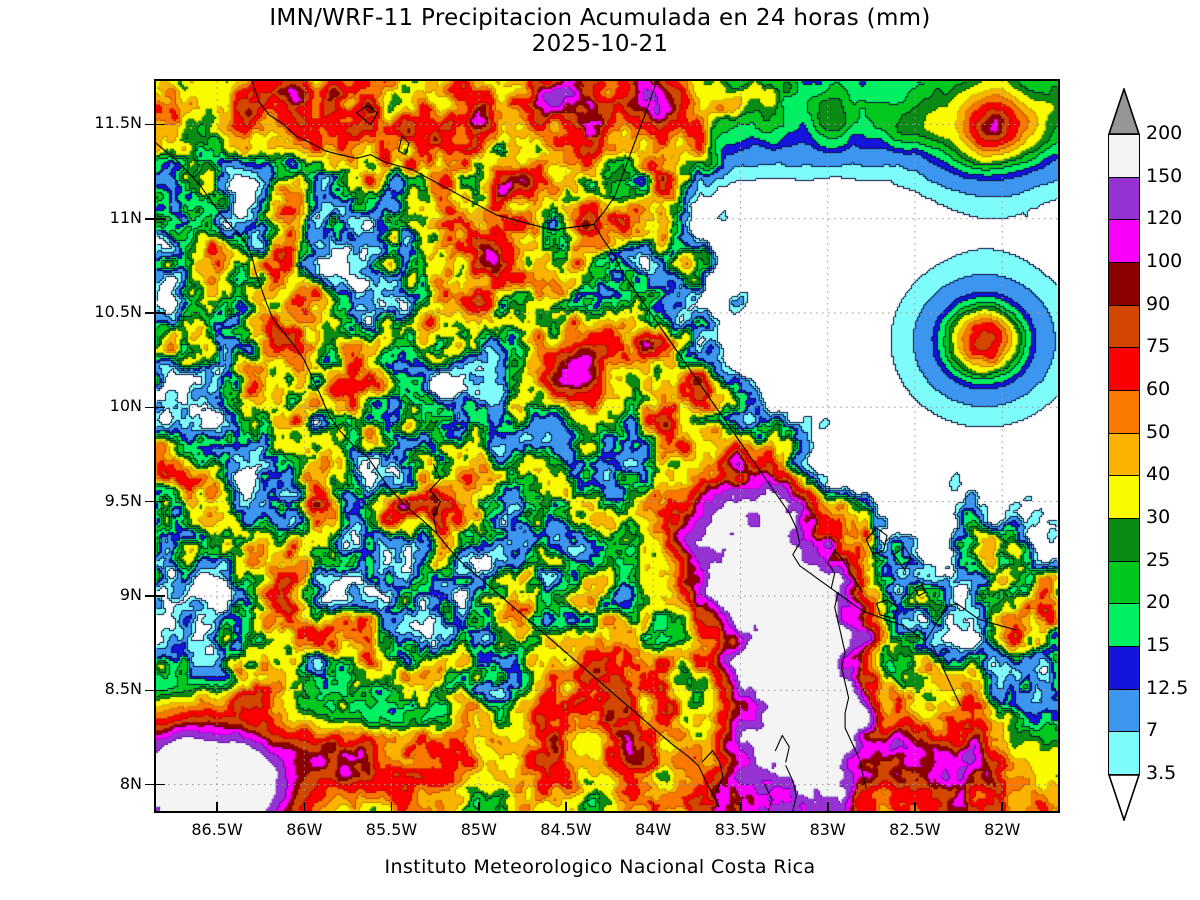 This screenshot has width=1200, height=900. What do you see at coordinates (1158, 389) in the screenshot?
I see `colorbar-tick-label: 60` at bounding box center [1158, 389].